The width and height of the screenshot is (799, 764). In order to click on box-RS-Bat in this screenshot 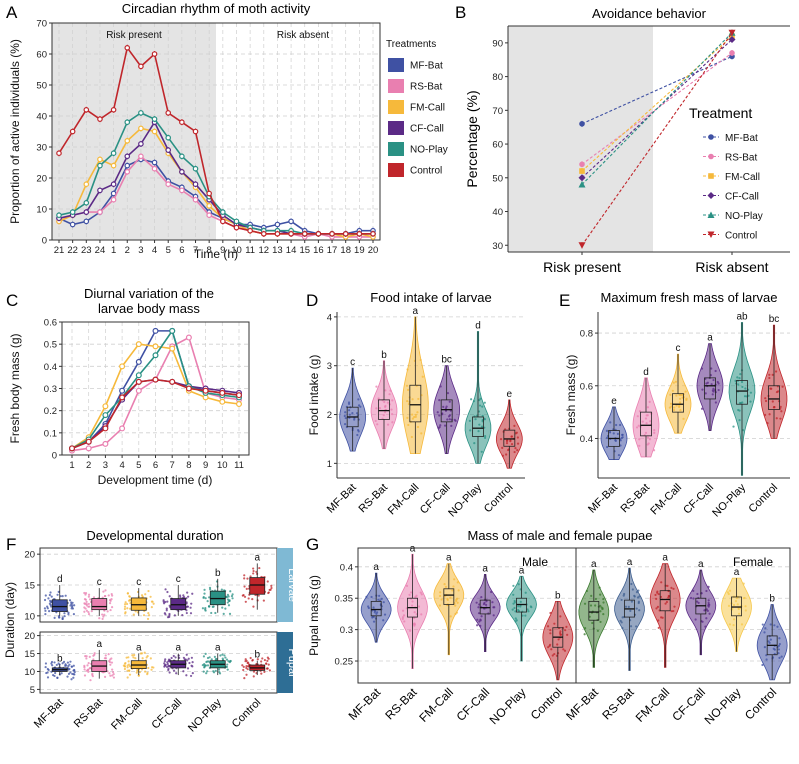, I will do `click(99, 604)`.